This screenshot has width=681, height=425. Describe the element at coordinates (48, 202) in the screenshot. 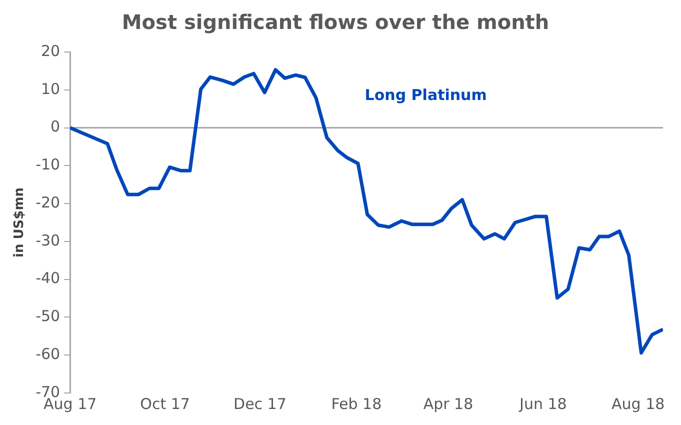

I see `y-tick-label: -20` at that location.